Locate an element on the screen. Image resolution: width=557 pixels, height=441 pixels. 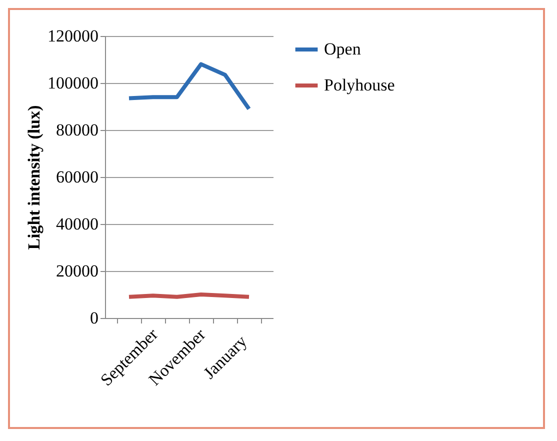
y-tick-label: 100000 is located at coordinates (73, 83).